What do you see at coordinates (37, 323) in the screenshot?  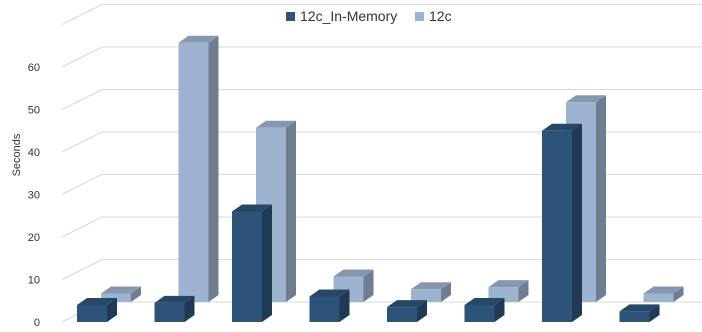 I see `y-tick-label: 0` at bounding box center [37, 323].